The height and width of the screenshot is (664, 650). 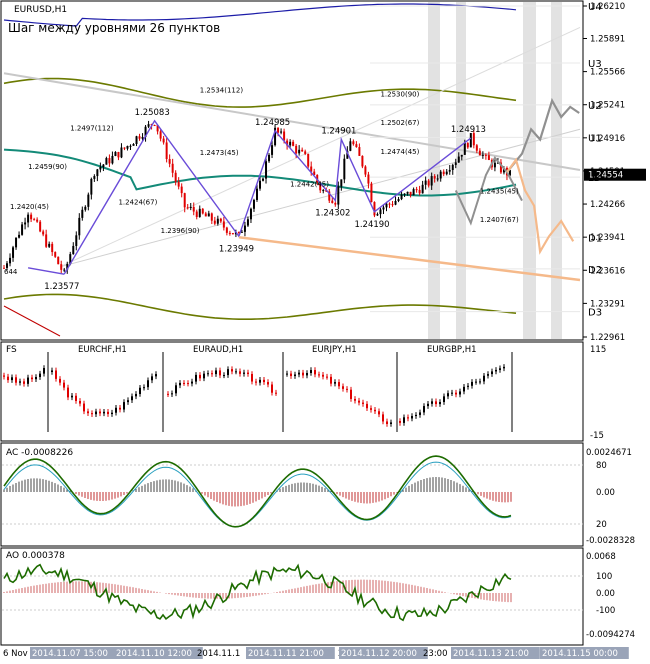 I want to click on ac-tick: 0.0024671, so click(x=609, y=453).